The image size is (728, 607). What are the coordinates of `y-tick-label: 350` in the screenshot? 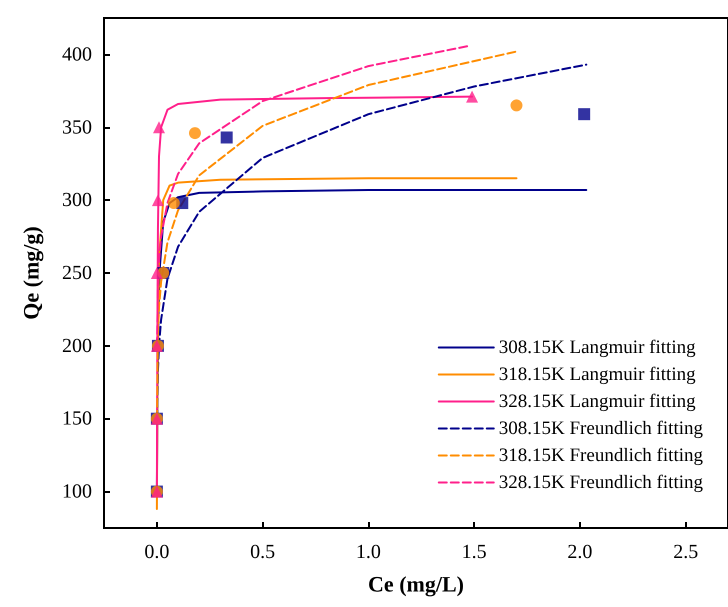 It's located at (77, 127).